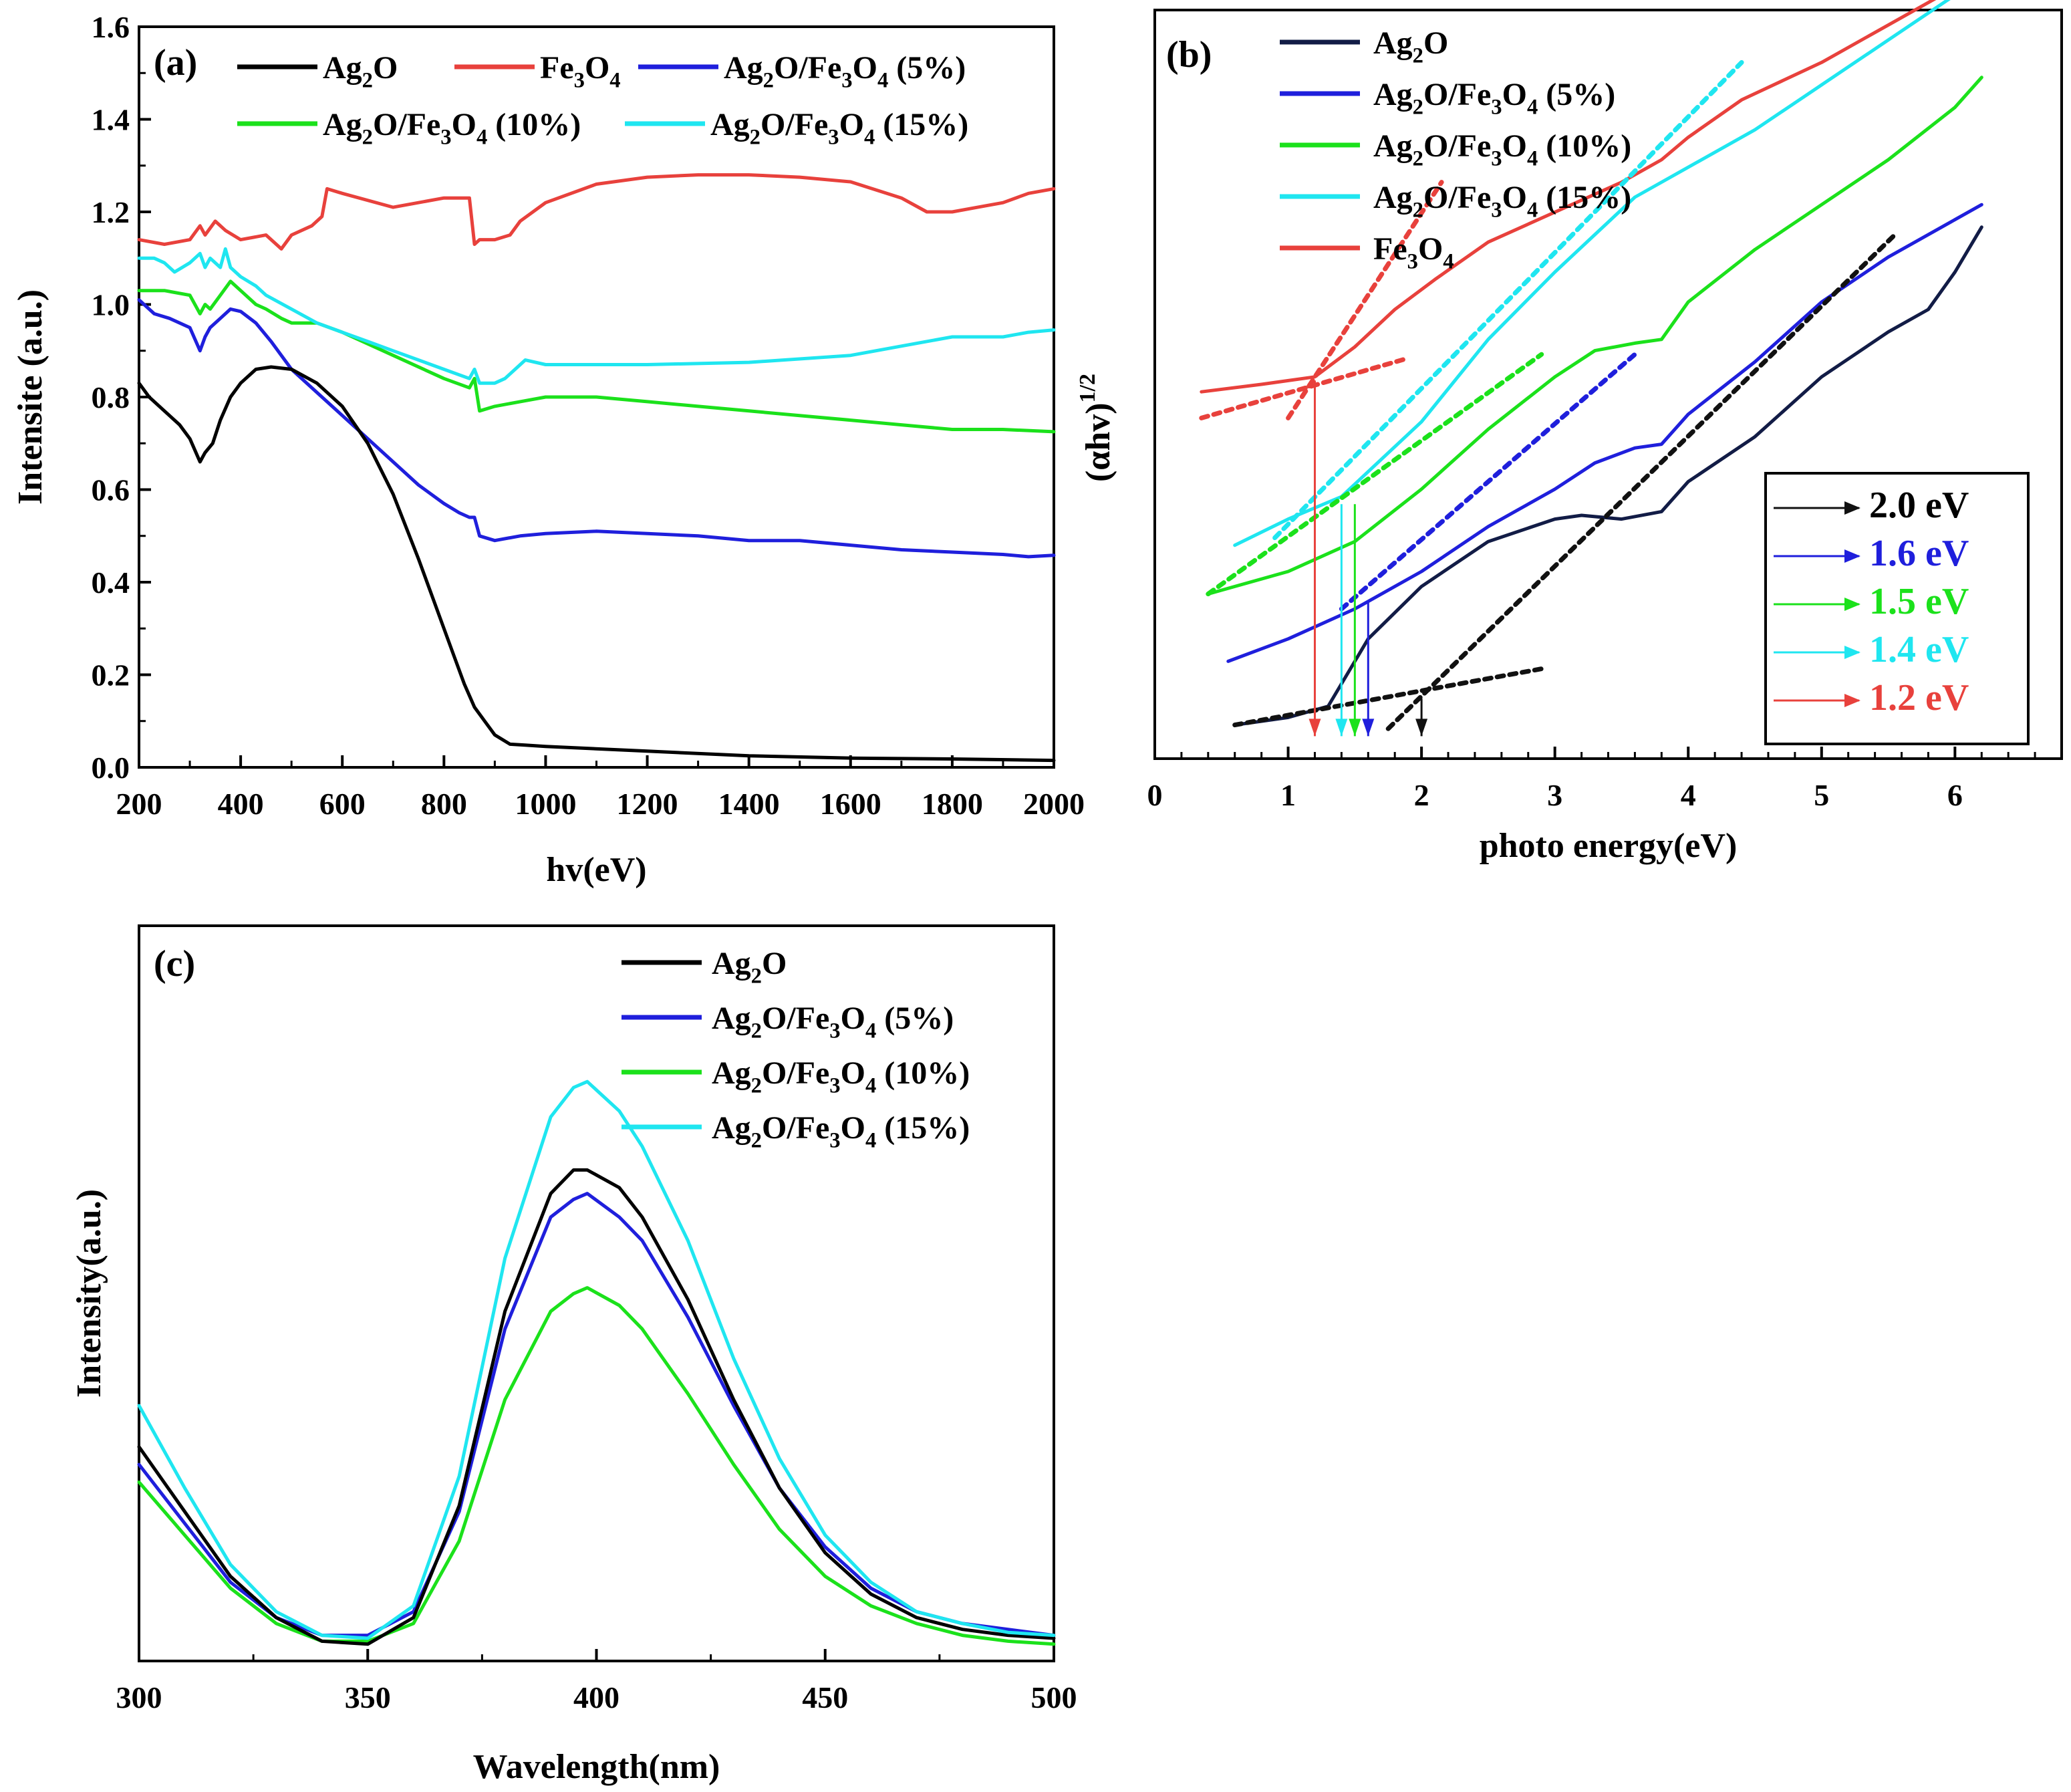 This screenshot has width=2071, height=1792. I want to click on series-fe3o4, so click(1568, 197).